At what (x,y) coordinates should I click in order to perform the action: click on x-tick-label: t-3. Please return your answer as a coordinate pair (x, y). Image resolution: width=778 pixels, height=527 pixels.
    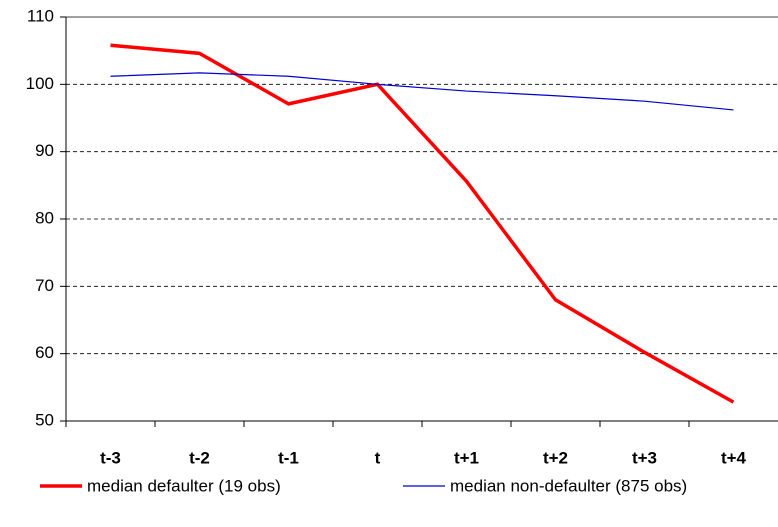
    Looking at the image, I should click on (110, 457).